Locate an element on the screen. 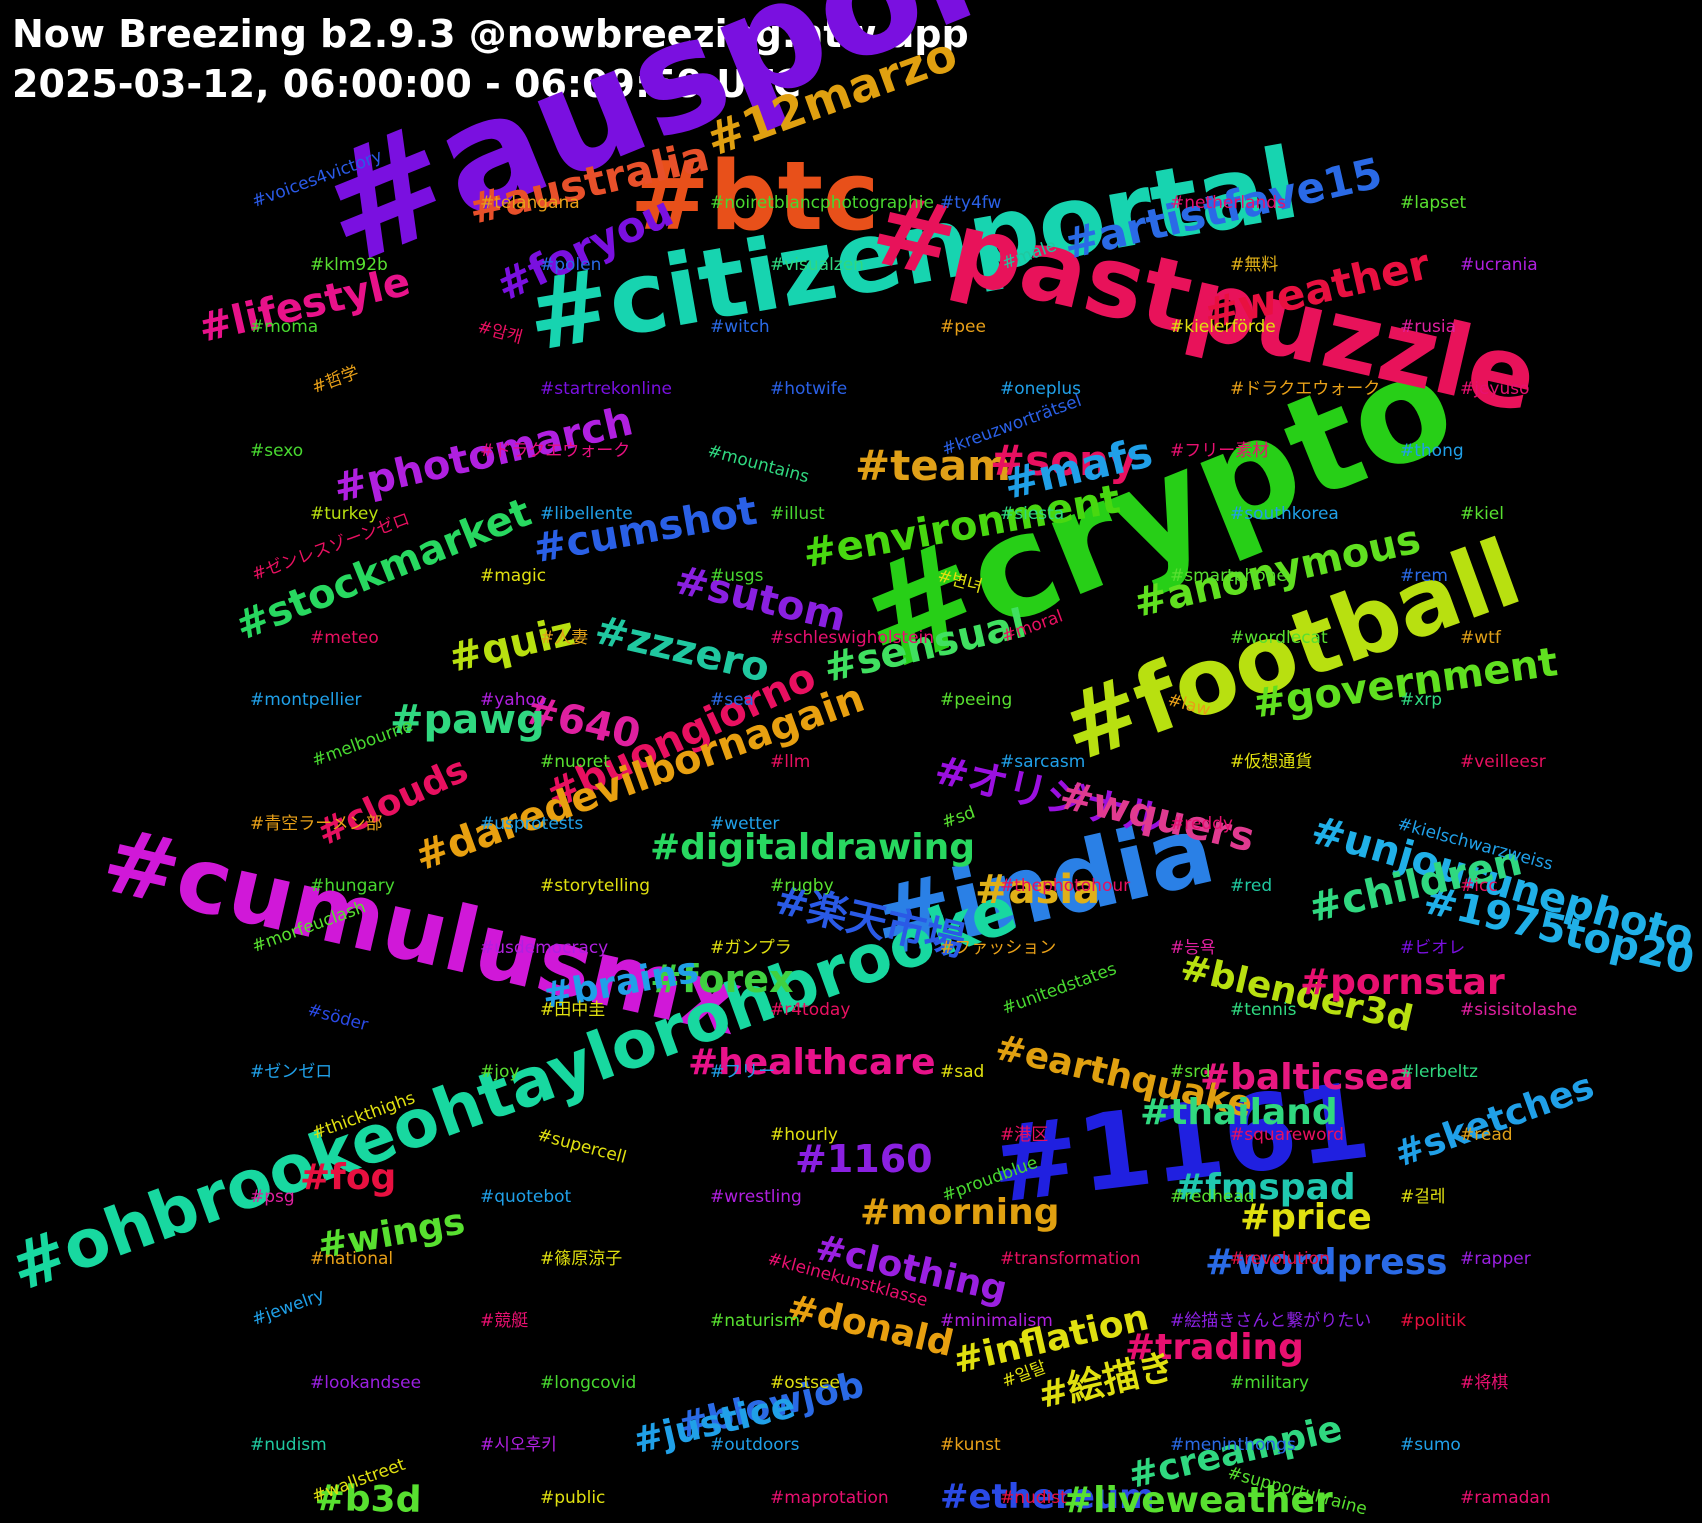 The image size is (1702, 1523). hashtag-word: #usgs is located at coordinates (737, 575).